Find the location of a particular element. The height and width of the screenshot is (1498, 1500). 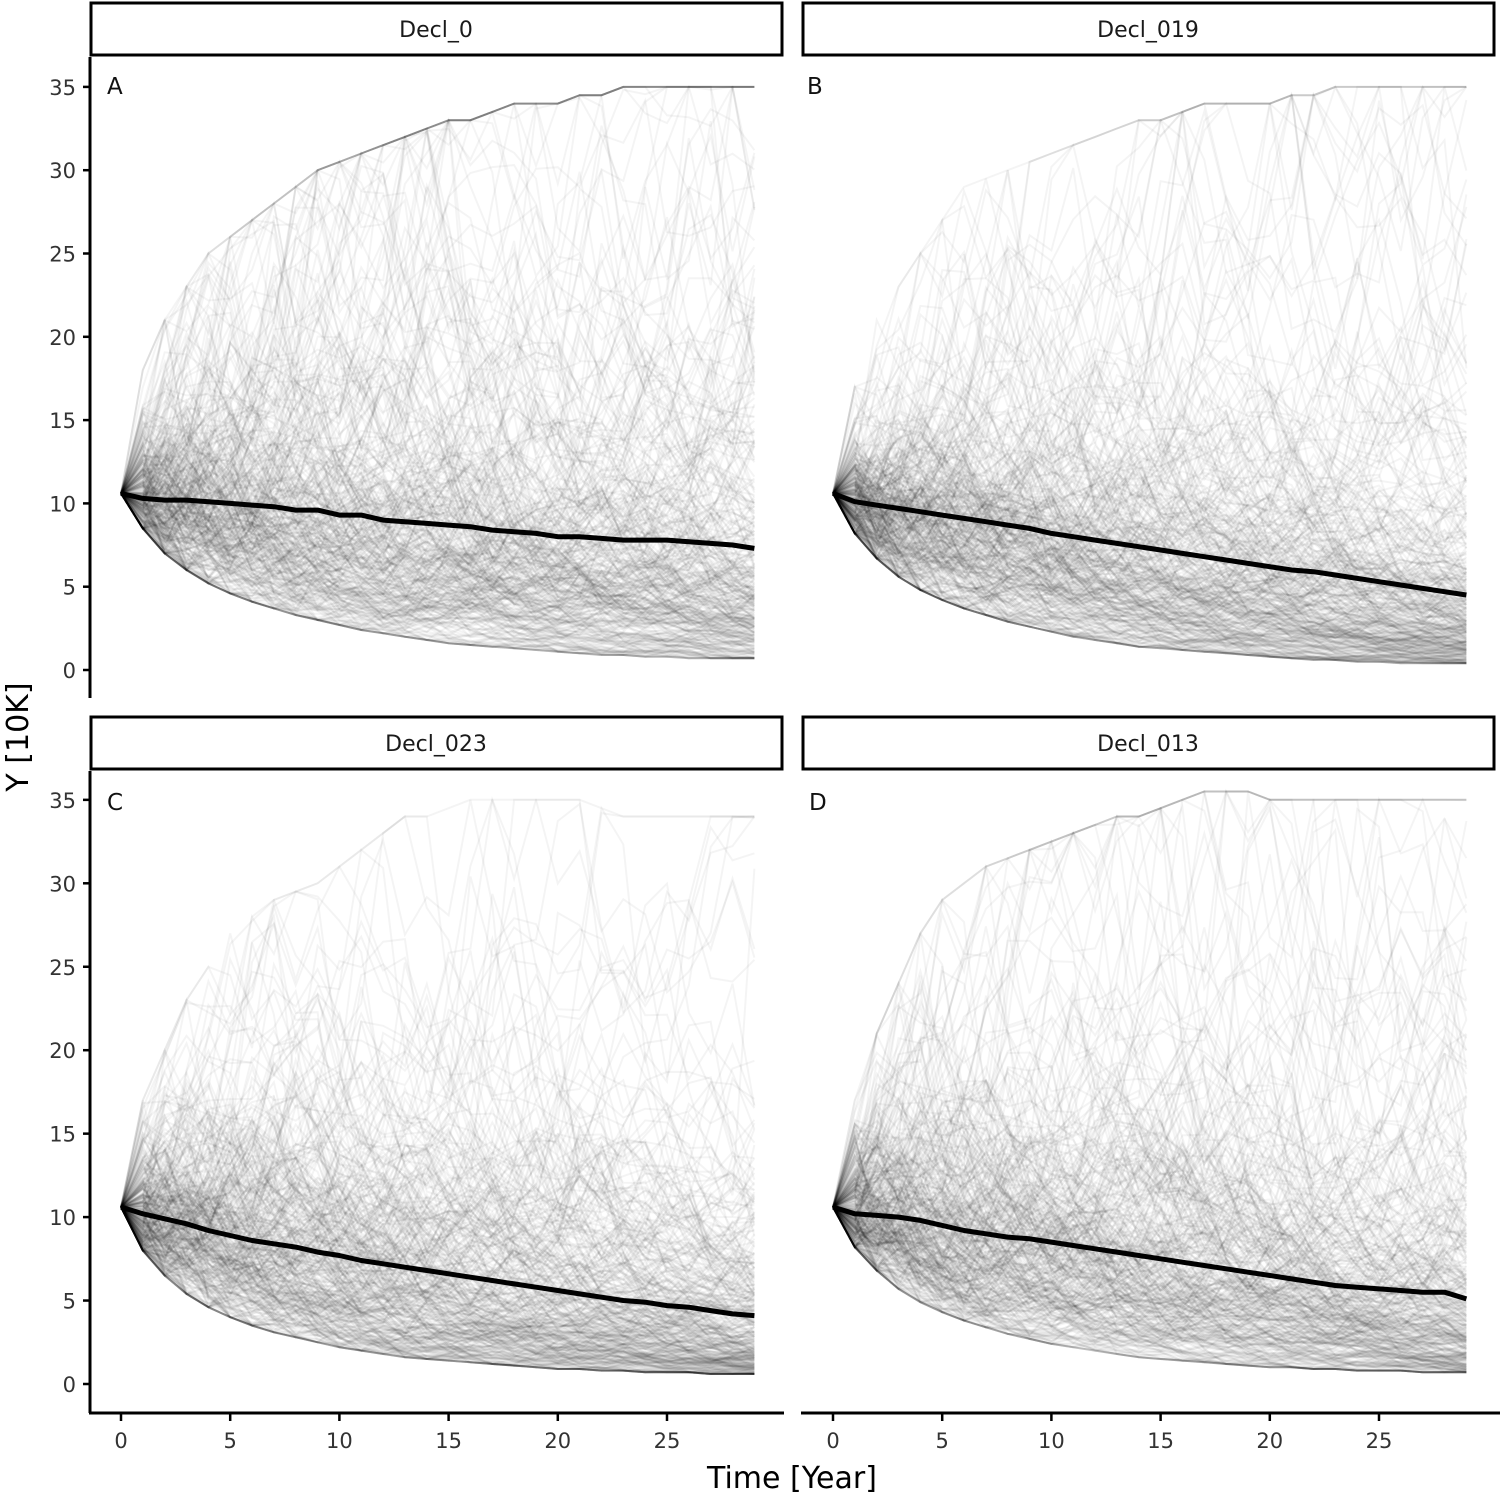

y-axis-title: Y [10K] is located at coordinates (18, 737).